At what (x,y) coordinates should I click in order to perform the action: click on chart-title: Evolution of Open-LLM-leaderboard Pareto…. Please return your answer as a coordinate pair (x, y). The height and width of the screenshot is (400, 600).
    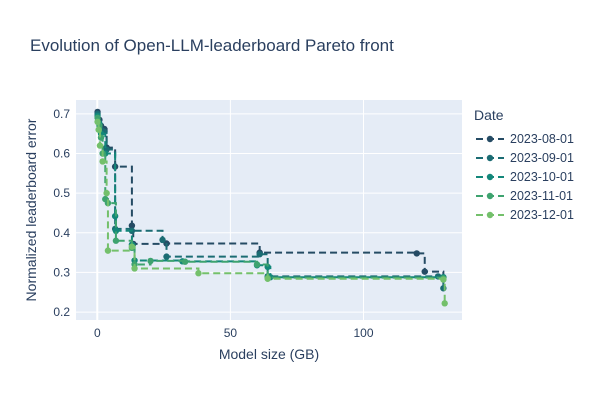
    Looking at the image, I should click on (212, 45).